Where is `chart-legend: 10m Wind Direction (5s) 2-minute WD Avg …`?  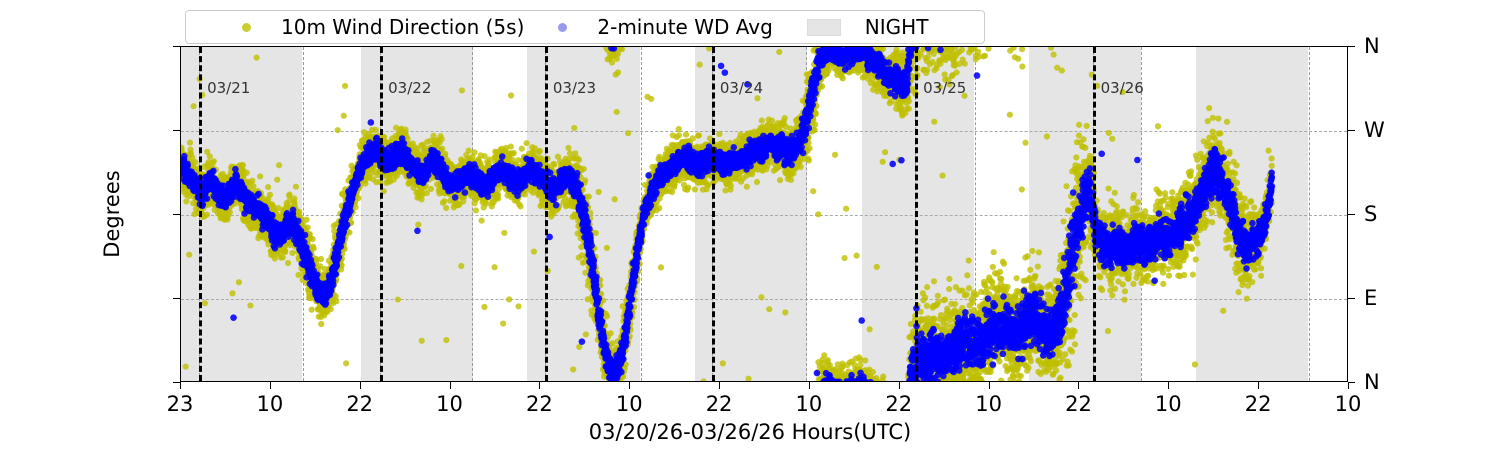 chart-legend: 10m Wind Direction (5s) 2-minute WD Avg … is located at coordinates (585, 27).